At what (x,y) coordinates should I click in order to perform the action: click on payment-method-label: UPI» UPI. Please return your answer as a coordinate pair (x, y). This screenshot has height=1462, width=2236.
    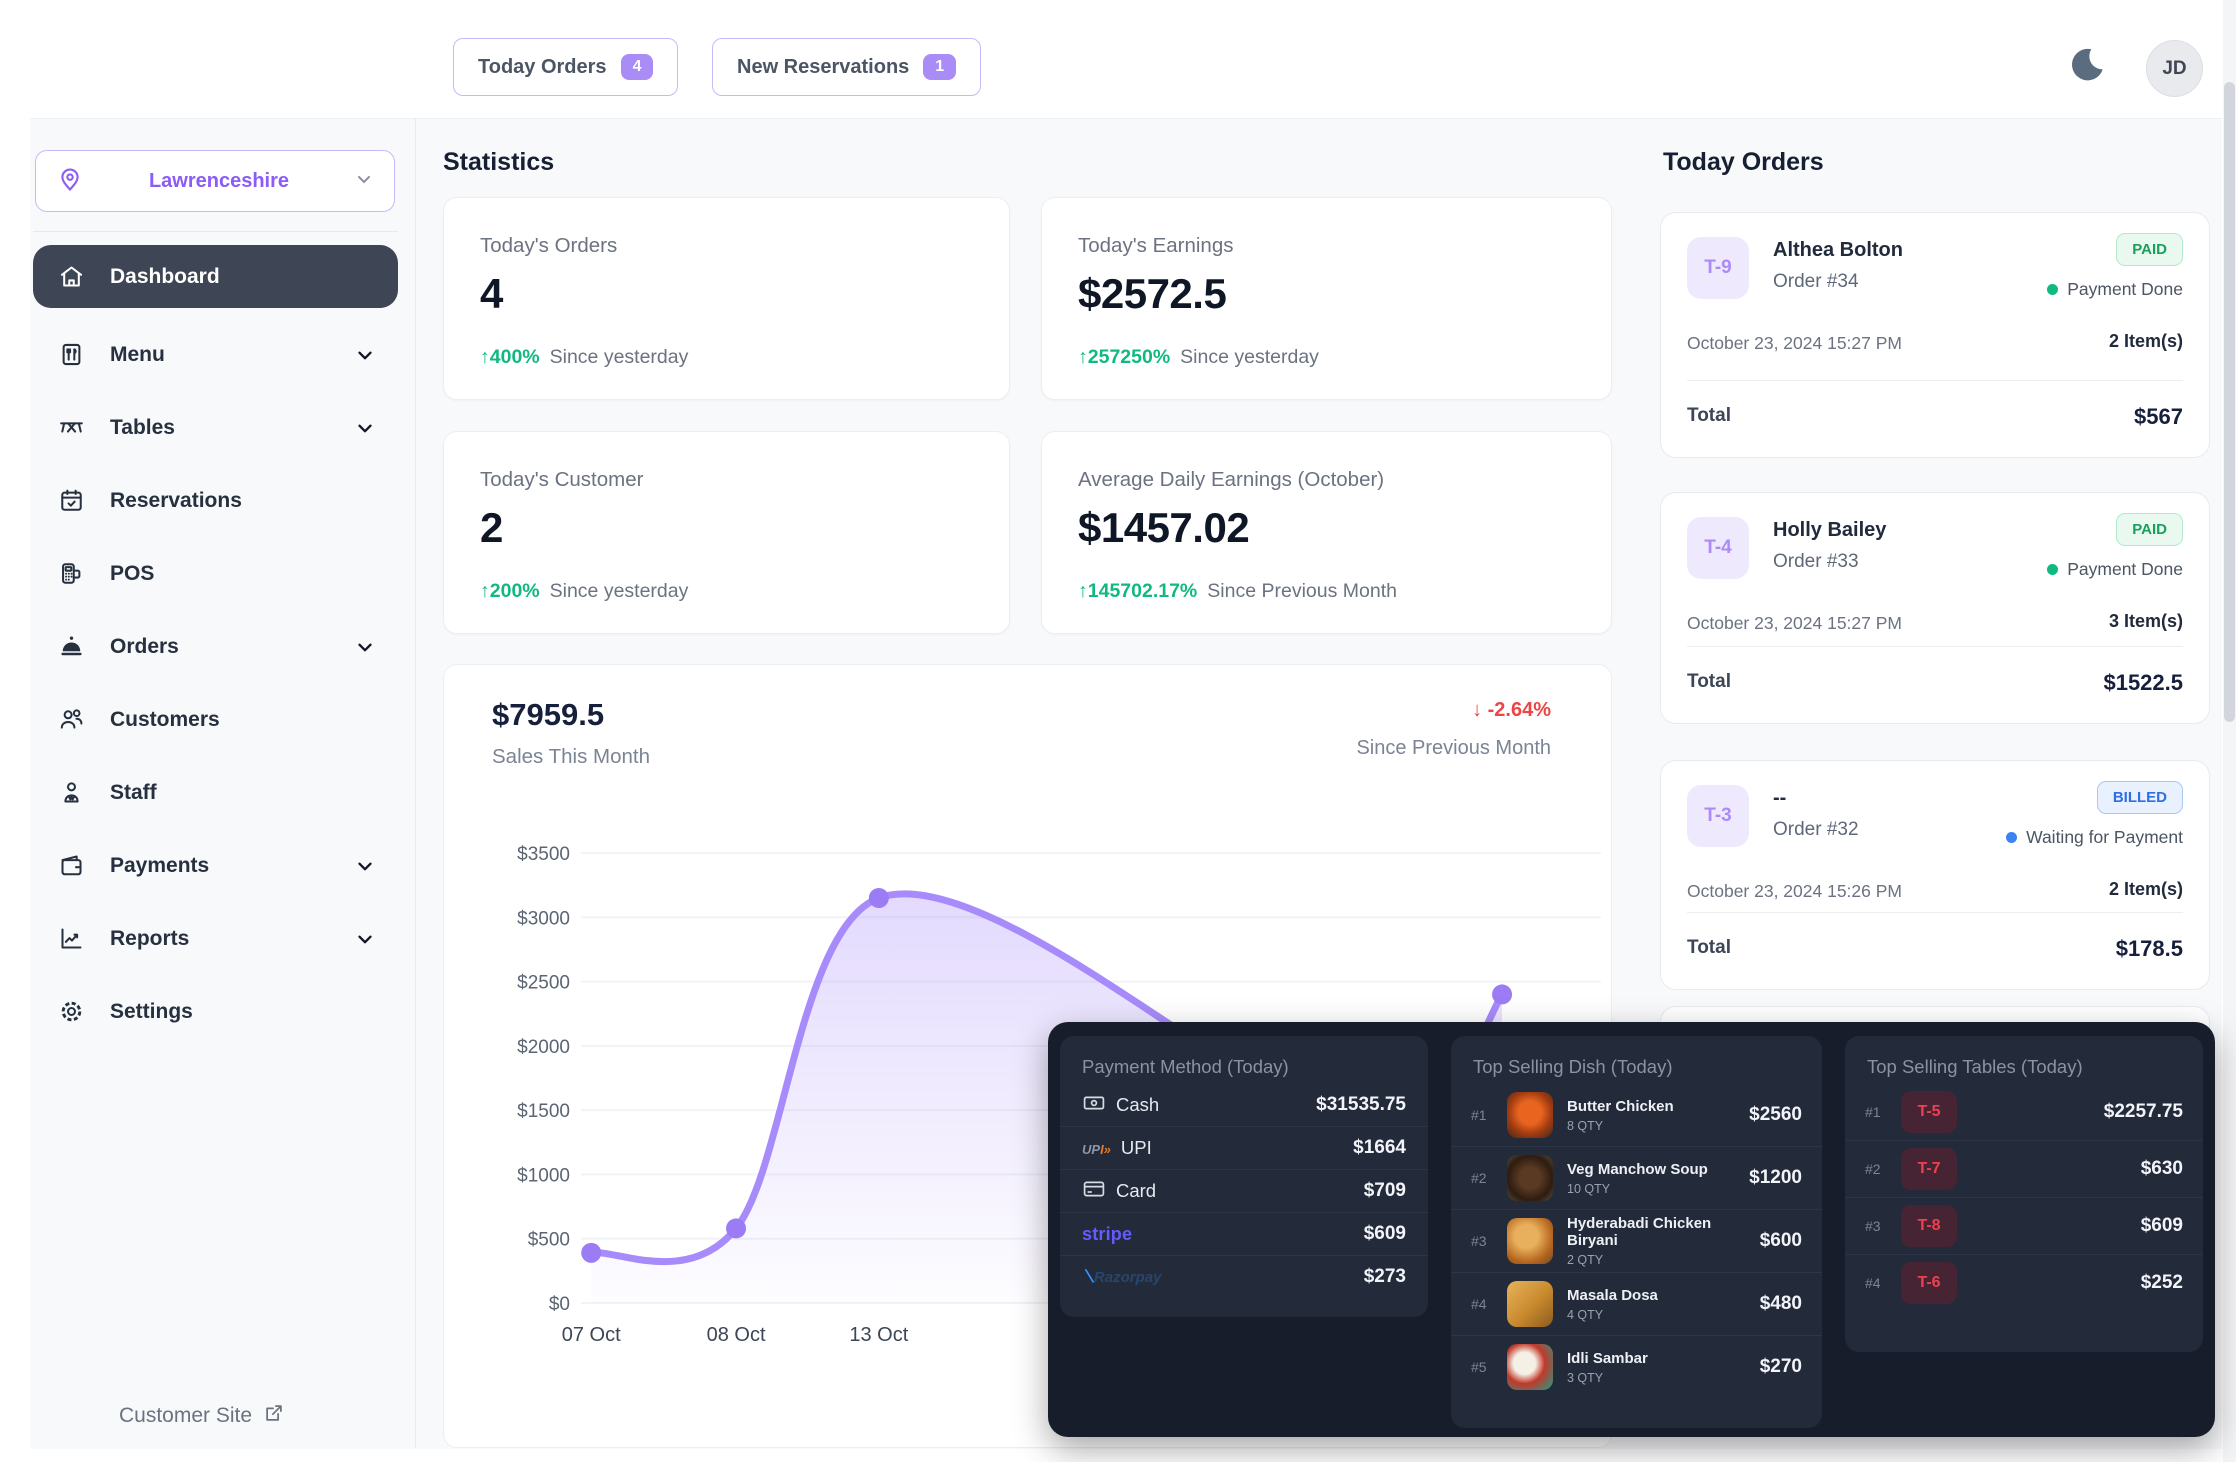
    Looking at the image, I should click on (1117, 1148).